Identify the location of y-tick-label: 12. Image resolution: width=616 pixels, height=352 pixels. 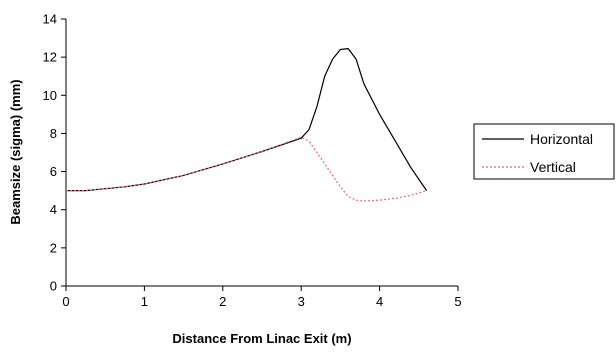
(50, 57).